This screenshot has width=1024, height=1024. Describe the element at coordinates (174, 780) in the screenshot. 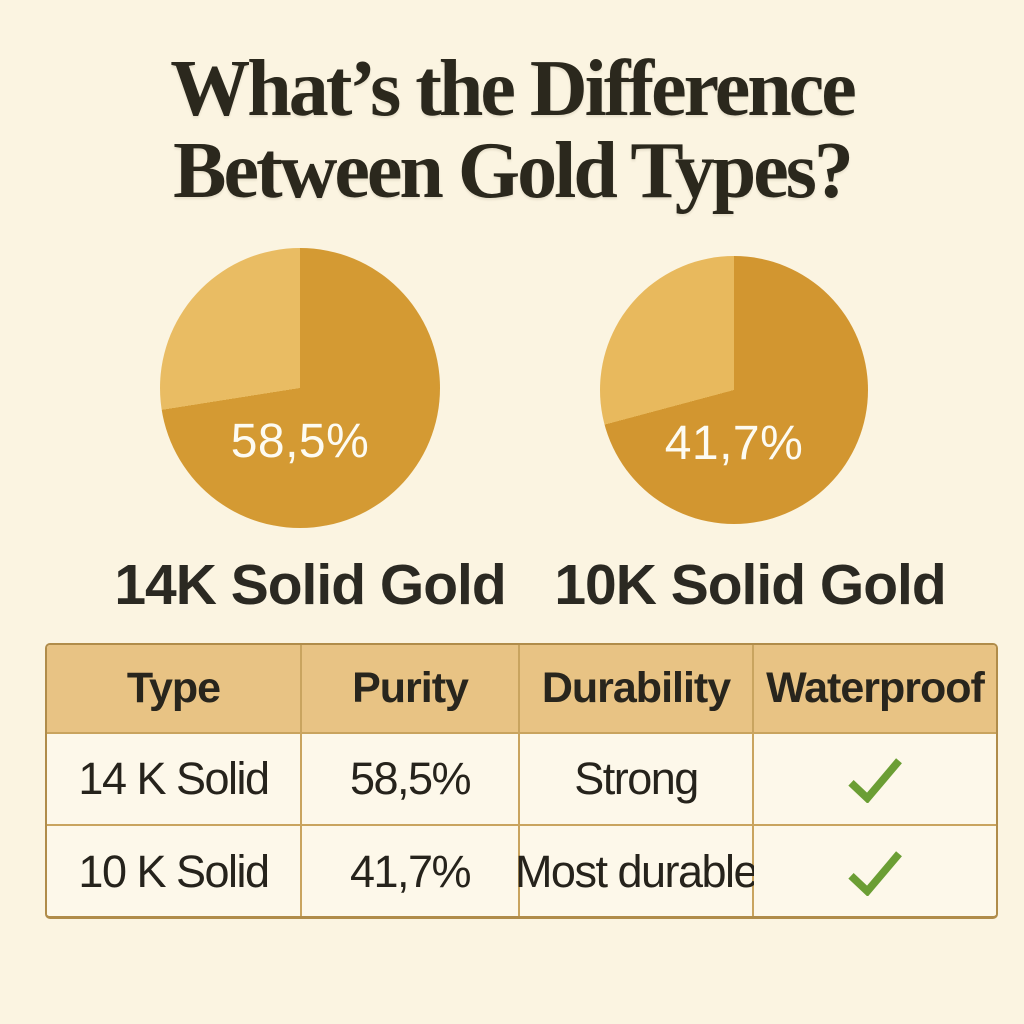

I see `cell-type-14k: 14 K Solid` at that location.